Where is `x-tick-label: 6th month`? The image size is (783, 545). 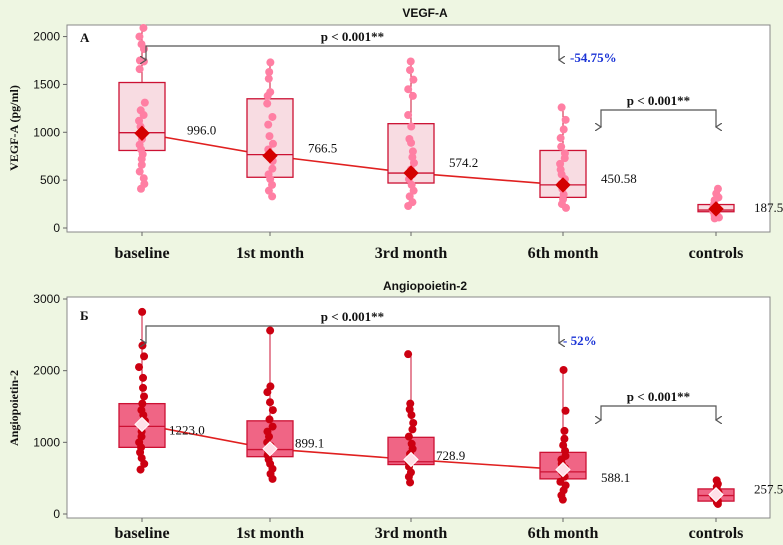
x-tick-label: 6th month is located at coordinates (563, 253).